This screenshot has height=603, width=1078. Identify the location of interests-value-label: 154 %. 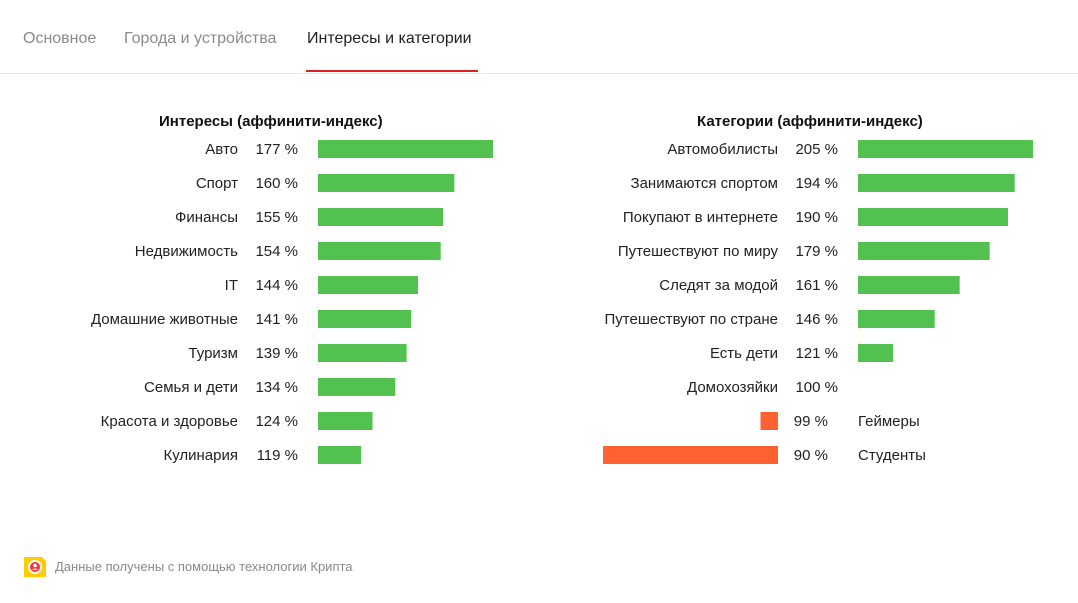
(276, 251).